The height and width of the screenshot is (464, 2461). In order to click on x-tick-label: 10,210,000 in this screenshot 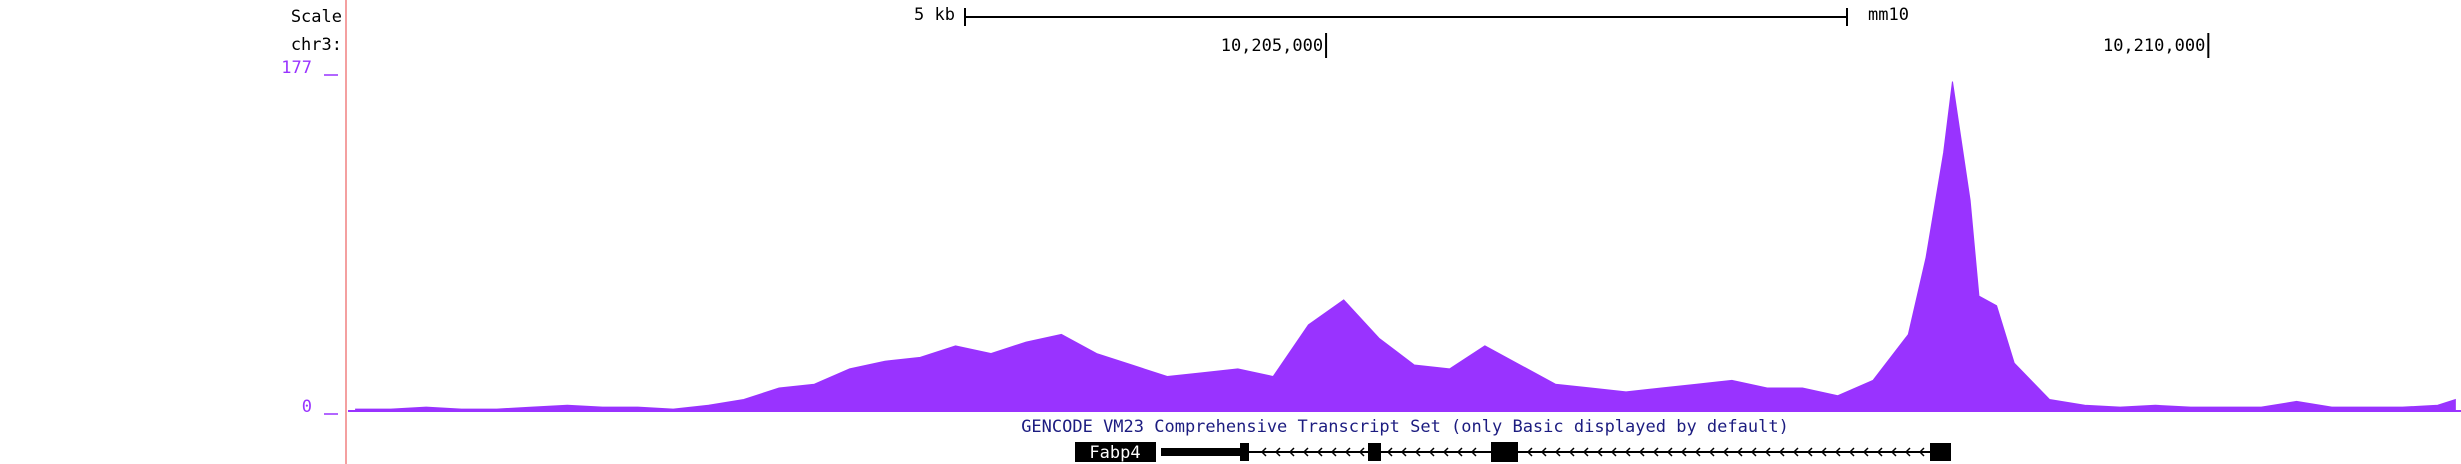, I will do `click(2154, 46)`.